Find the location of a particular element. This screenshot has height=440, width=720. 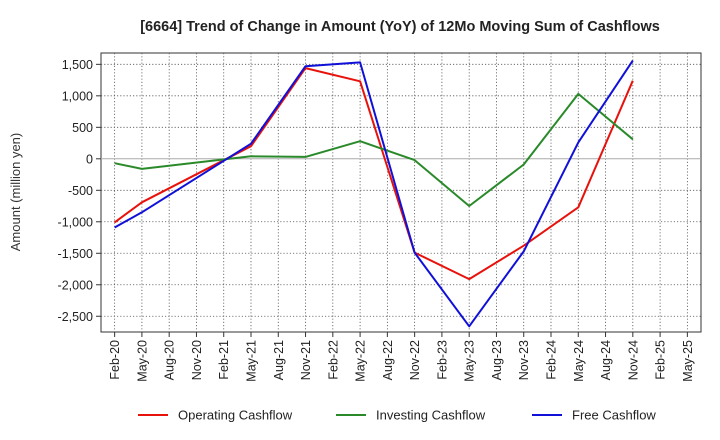

y-axis-label: Amount (million yen) is located at coordinates (15, 192).